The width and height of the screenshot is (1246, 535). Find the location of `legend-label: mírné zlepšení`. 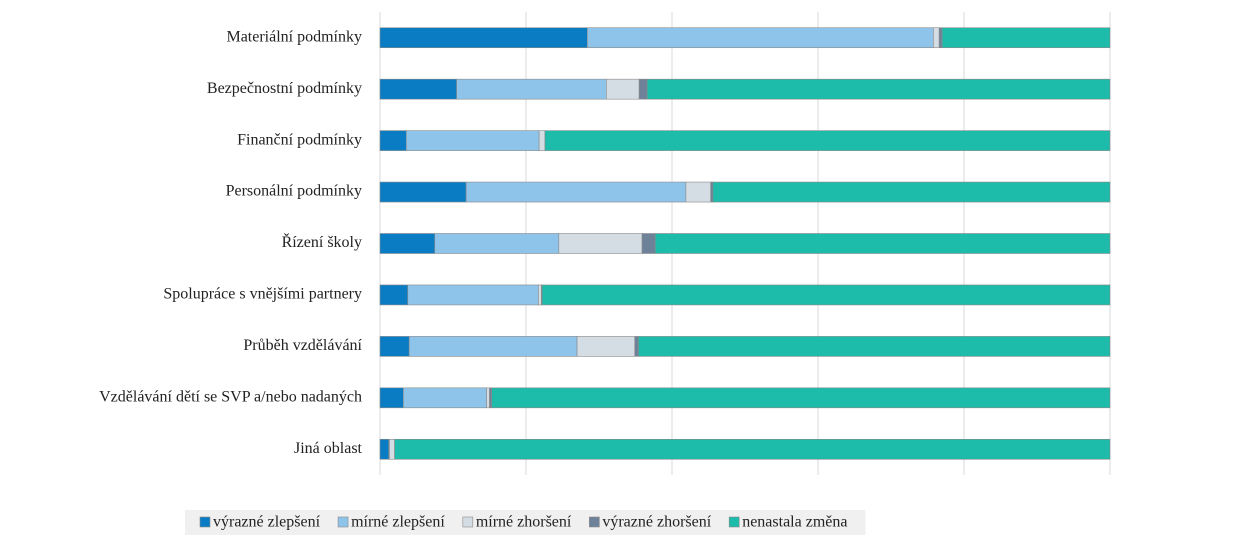

legend-label: mírné zlepšení is located at coordinates (398, 522).